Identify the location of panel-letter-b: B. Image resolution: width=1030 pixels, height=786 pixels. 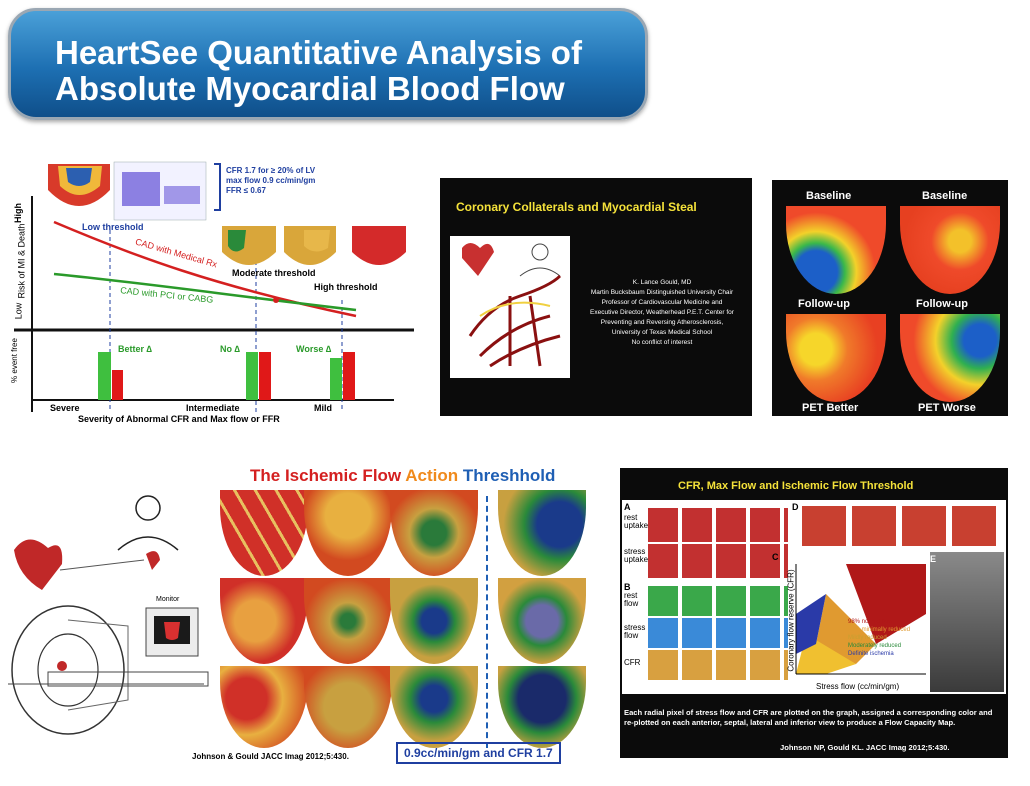
(627, 587).